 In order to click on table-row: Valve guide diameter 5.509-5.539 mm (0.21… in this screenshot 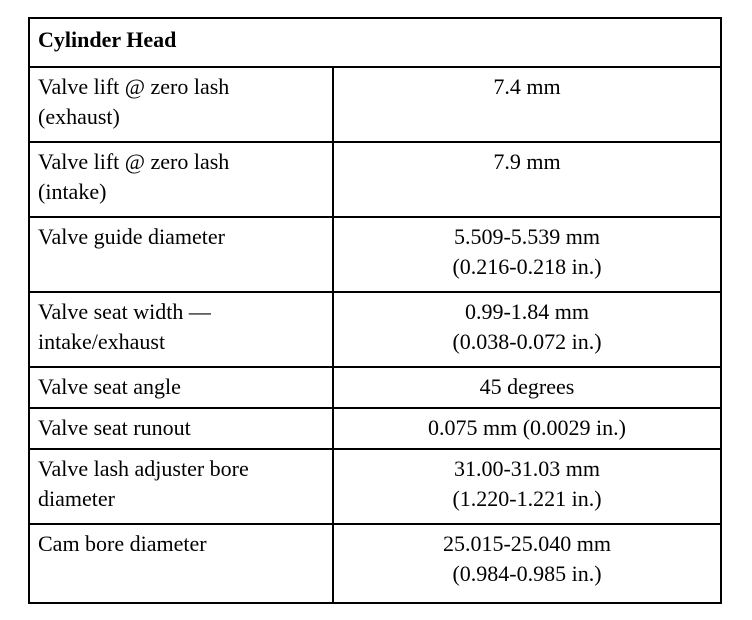, I will do `click(375, 254)`.